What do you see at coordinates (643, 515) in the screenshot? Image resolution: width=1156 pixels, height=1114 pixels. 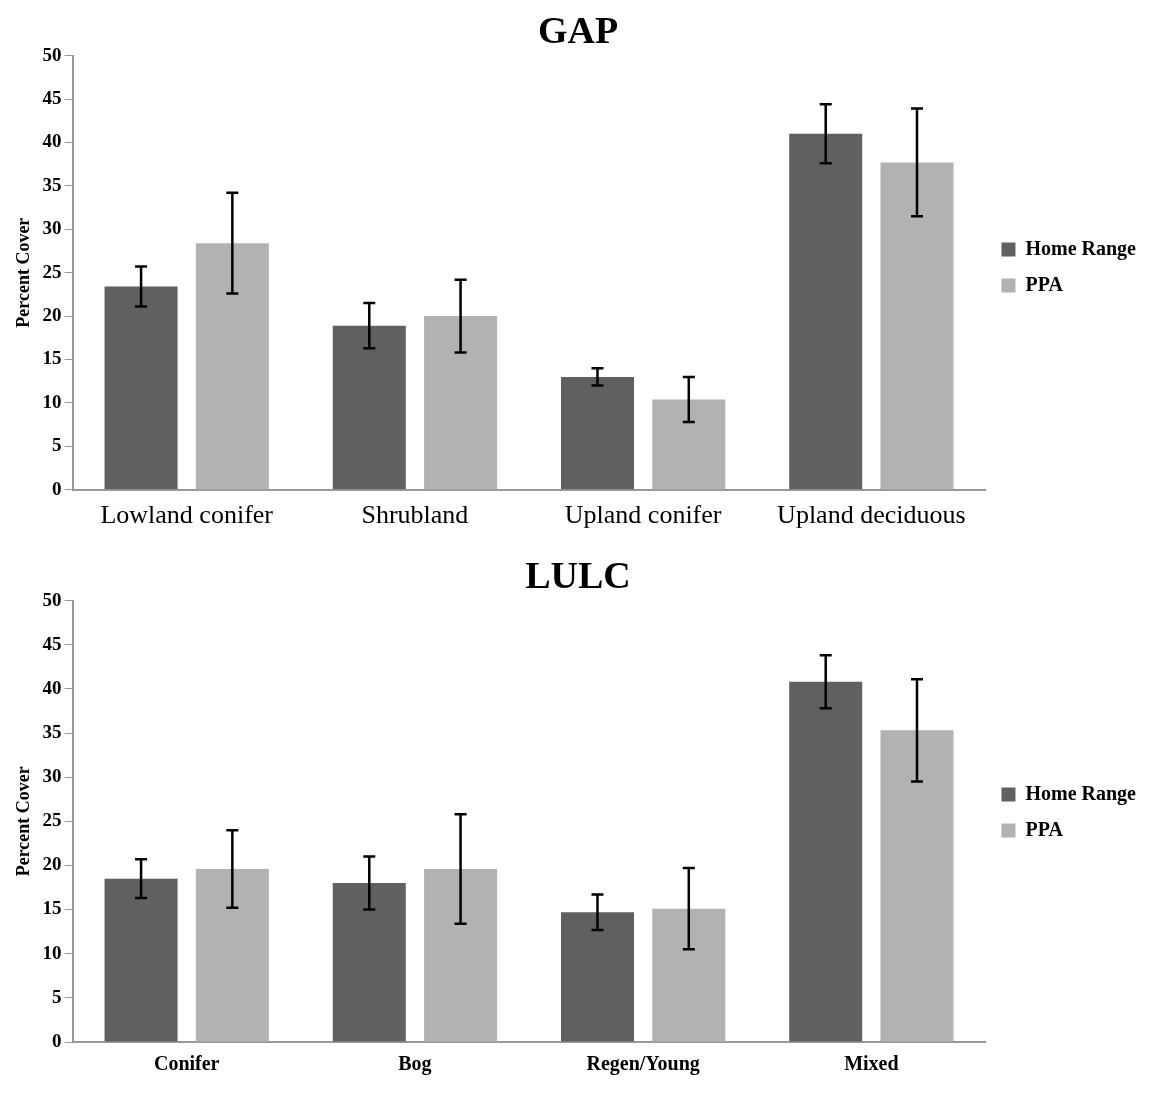 I see `x-tick-label: Upland conifer` at bounding box center [643, 515].